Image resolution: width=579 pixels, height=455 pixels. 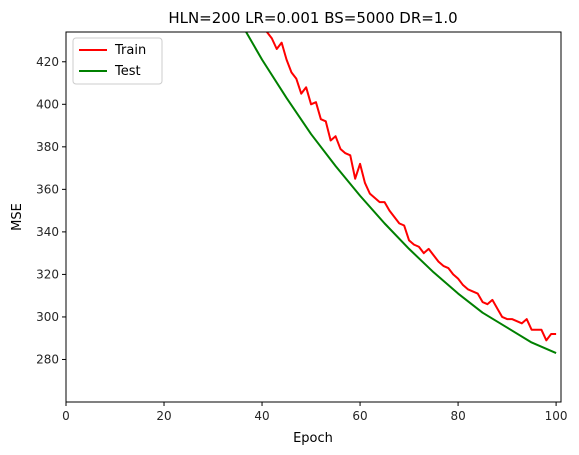 I want to click on legend: Train Test, so click(x=117, y=61).